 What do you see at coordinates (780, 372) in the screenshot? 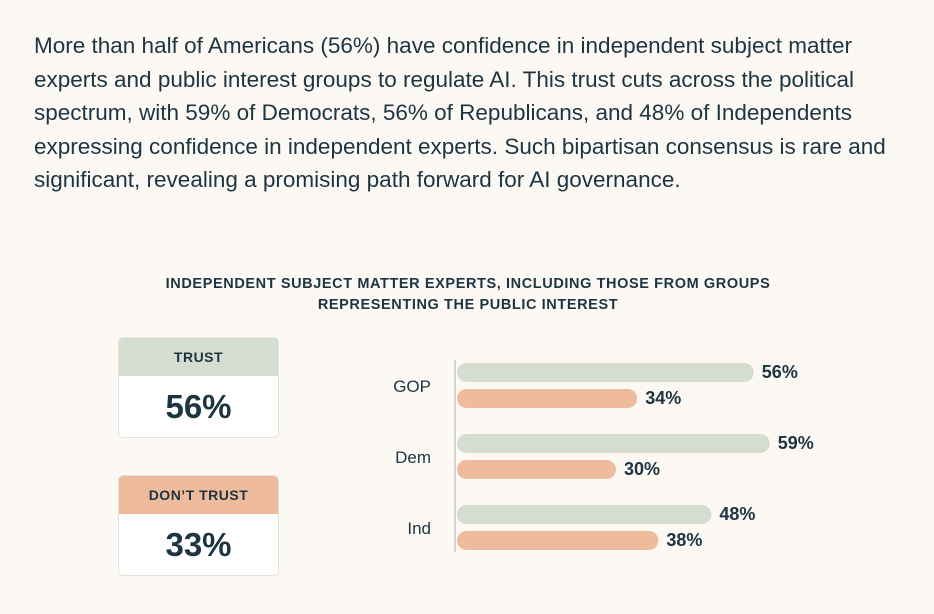
I see `data-label-gop-trust: 56%` at bounding box center [780, 372].